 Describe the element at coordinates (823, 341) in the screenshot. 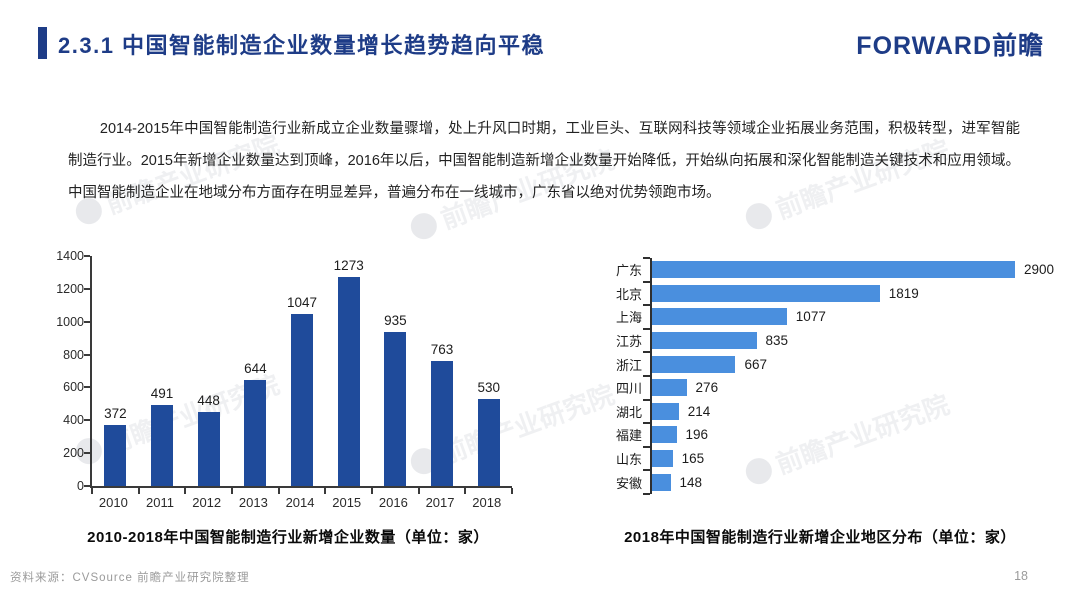

I see `bar-row-江苏: 江苏 835` at that location.